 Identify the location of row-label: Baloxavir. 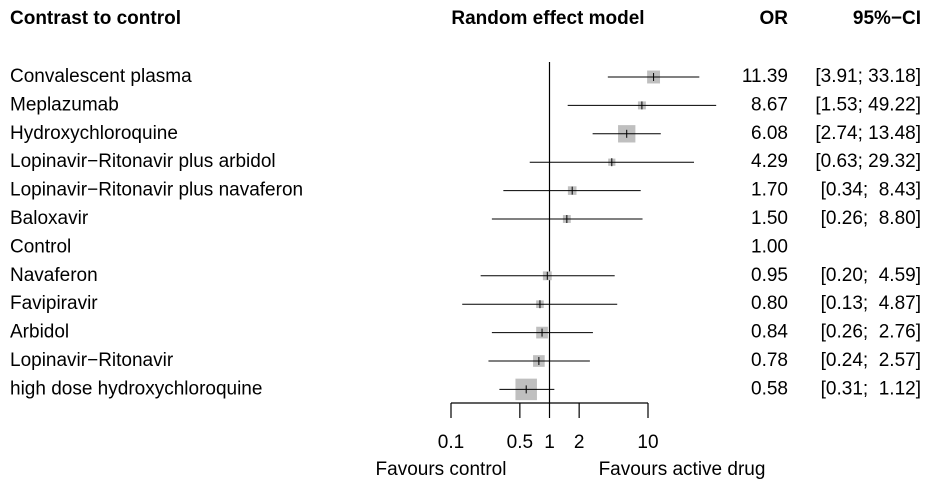
(49, 218).